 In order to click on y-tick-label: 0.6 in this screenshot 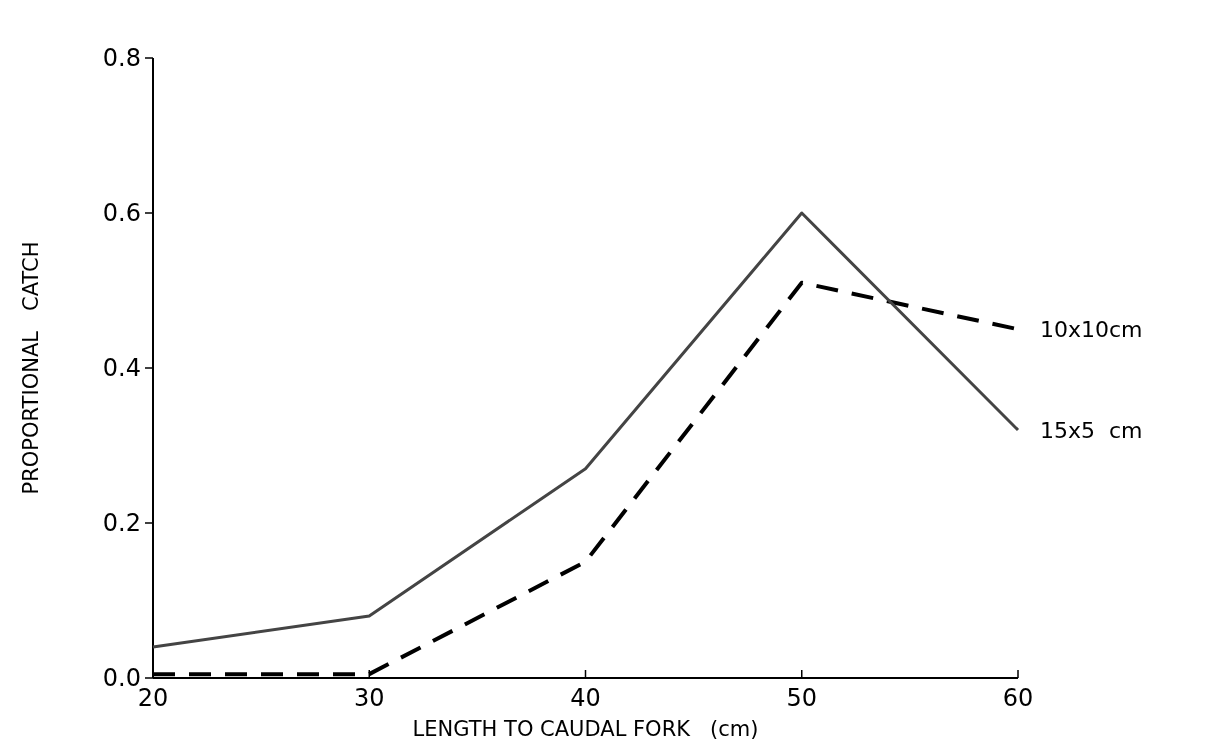, I will do `click(121, 213)`.